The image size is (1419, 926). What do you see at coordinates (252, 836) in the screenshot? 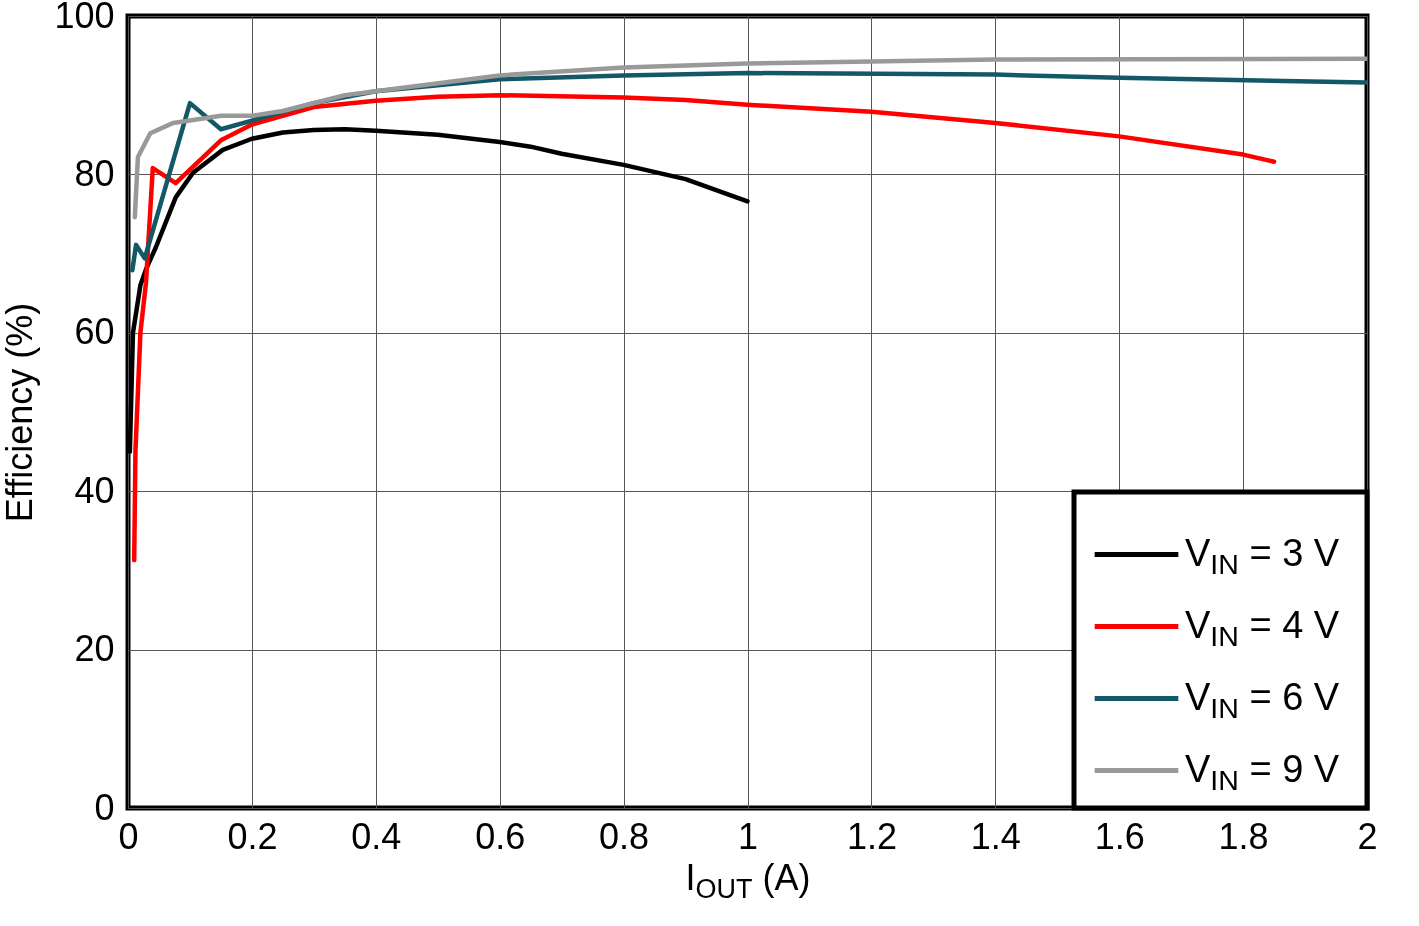
I see `x-tick-label: 0.2` at bounding box center [252, 836].